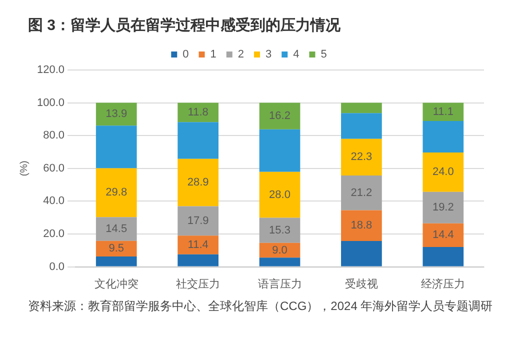 This screenshot has height=341, width=529. I want to click on legend-label: 3, so click(269, 54).